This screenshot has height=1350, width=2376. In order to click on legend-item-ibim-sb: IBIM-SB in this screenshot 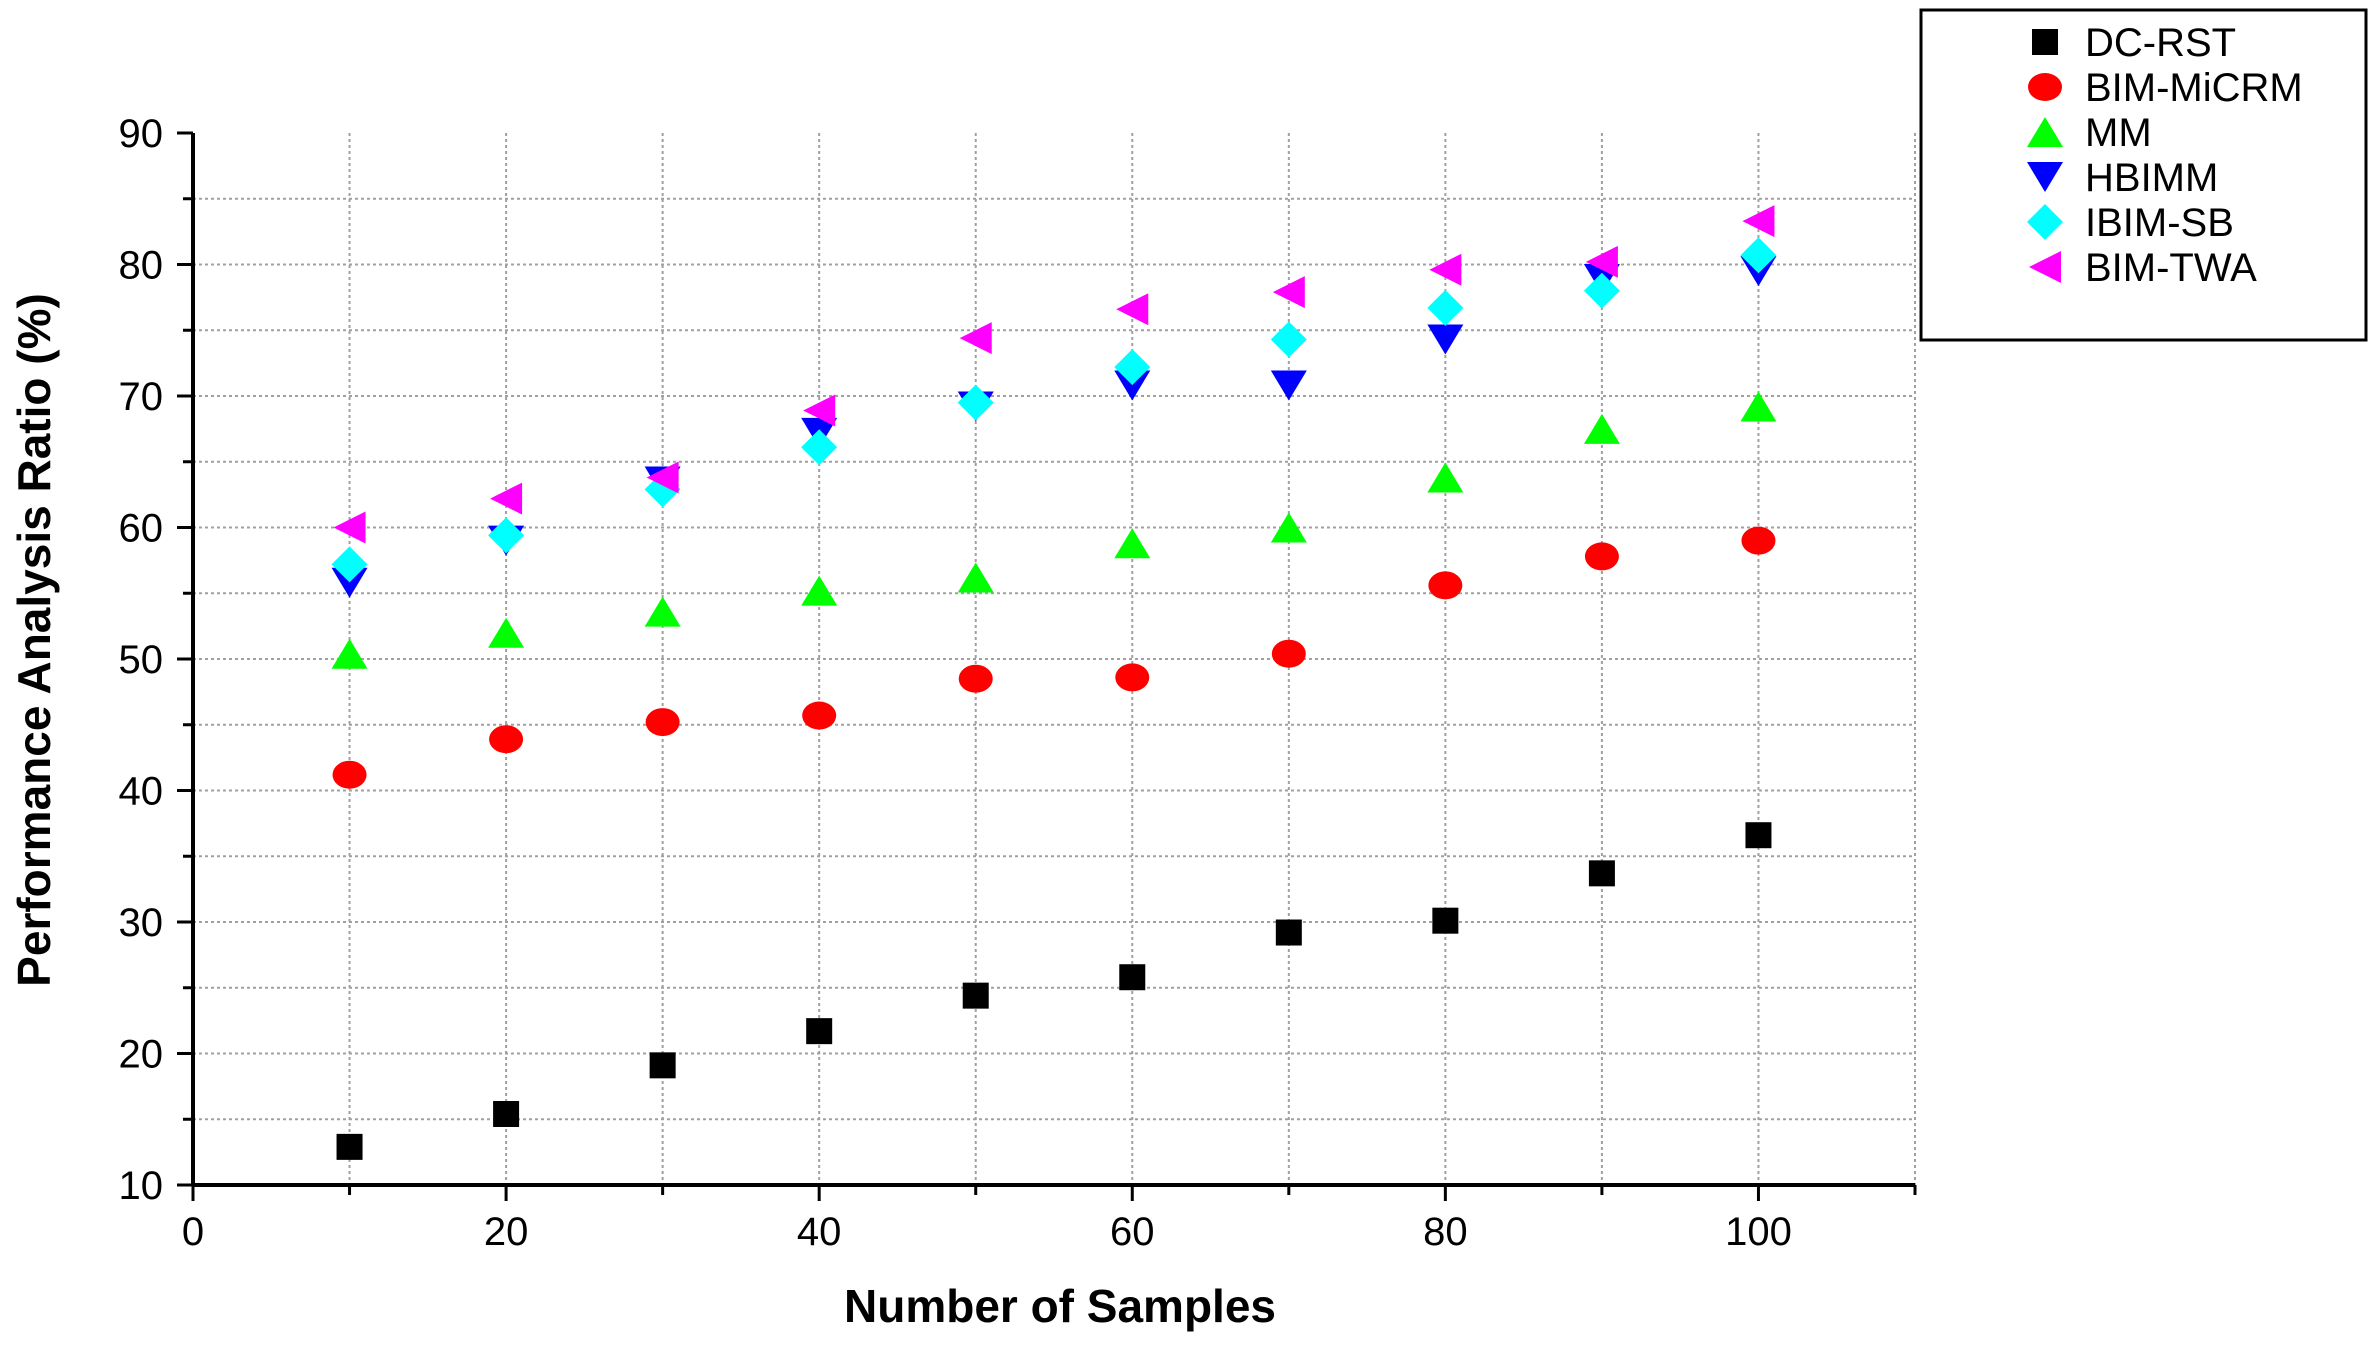, I will do `click(2130, 223)`.